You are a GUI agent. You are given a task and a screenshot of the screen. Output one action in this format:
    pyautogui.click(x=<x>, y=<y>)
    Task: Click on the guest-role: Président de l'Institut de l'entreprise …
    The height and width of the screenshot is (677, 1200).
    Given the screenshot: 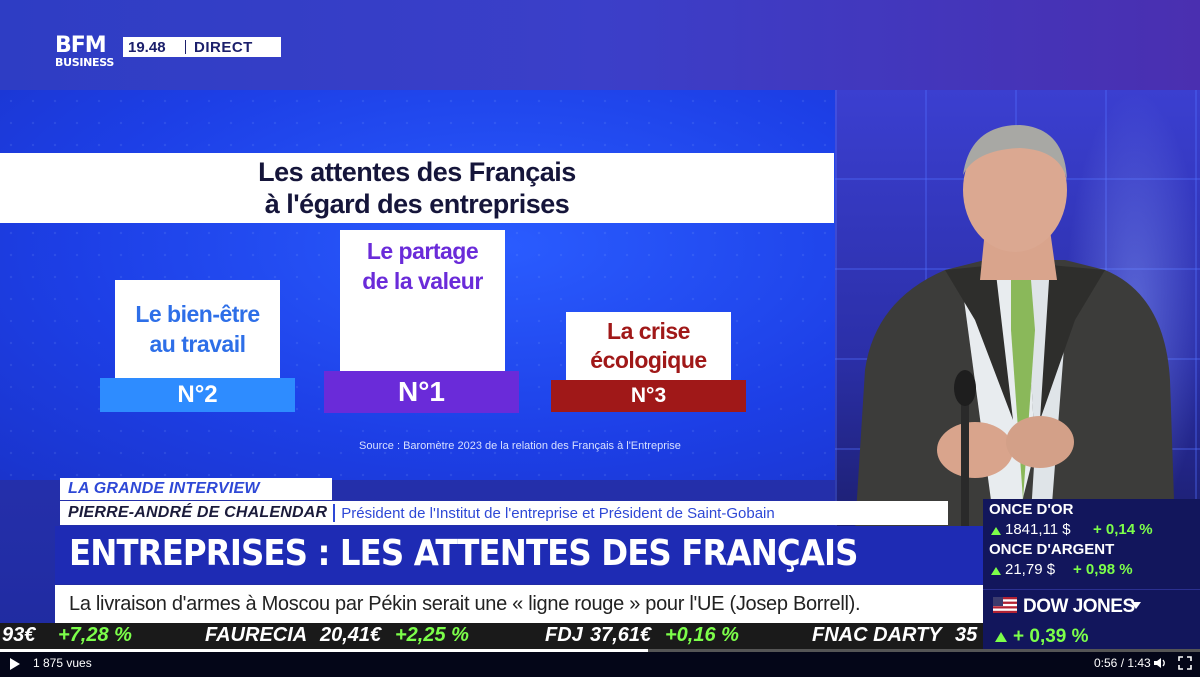 What is the action you would take?
    pyautogui.click(x=558, y=513)
    